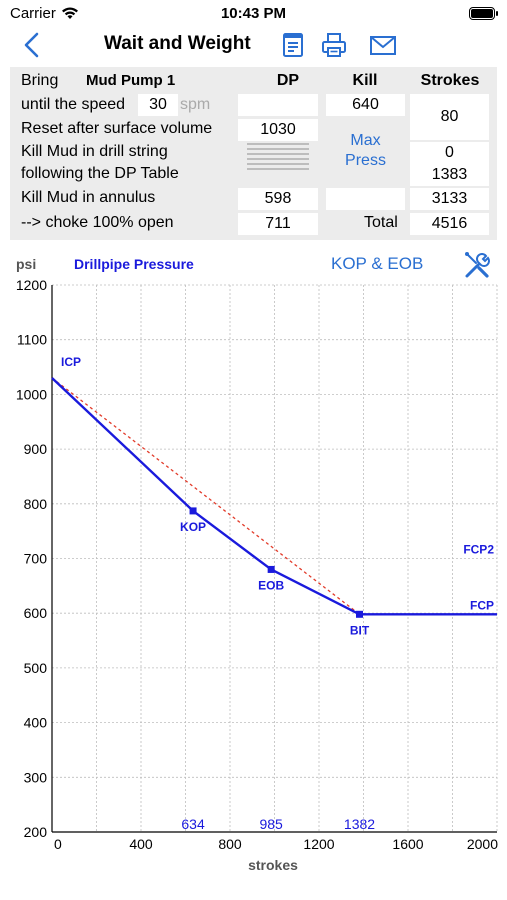 This screenshot has width=507, height=900. Describe the element at coordinates (449, 117) in the screenshot. I see `strokes-speed-value: 80` at that location.